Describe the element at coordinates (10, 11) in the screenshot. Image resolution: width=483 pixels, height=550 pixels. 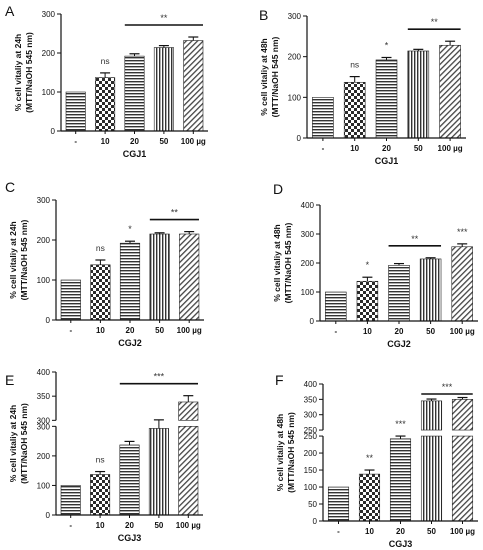
I see `panel-letter: A` at that location.